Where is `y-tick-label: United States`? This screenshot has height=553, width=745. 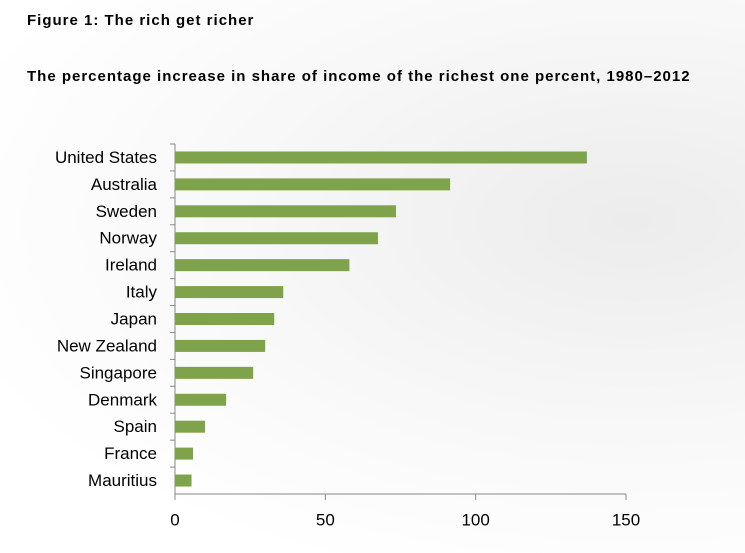
y-tick-label: United States is located at coordinates (106, 157).